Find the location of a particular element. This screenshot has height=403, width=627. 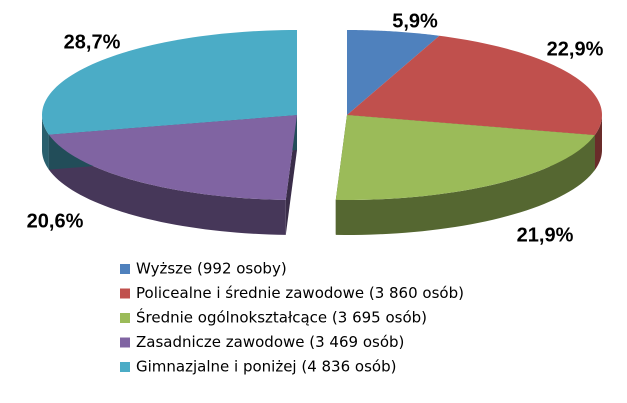

legend-label: Wyższe (992 osoby) is located at coordinates (211, 269).